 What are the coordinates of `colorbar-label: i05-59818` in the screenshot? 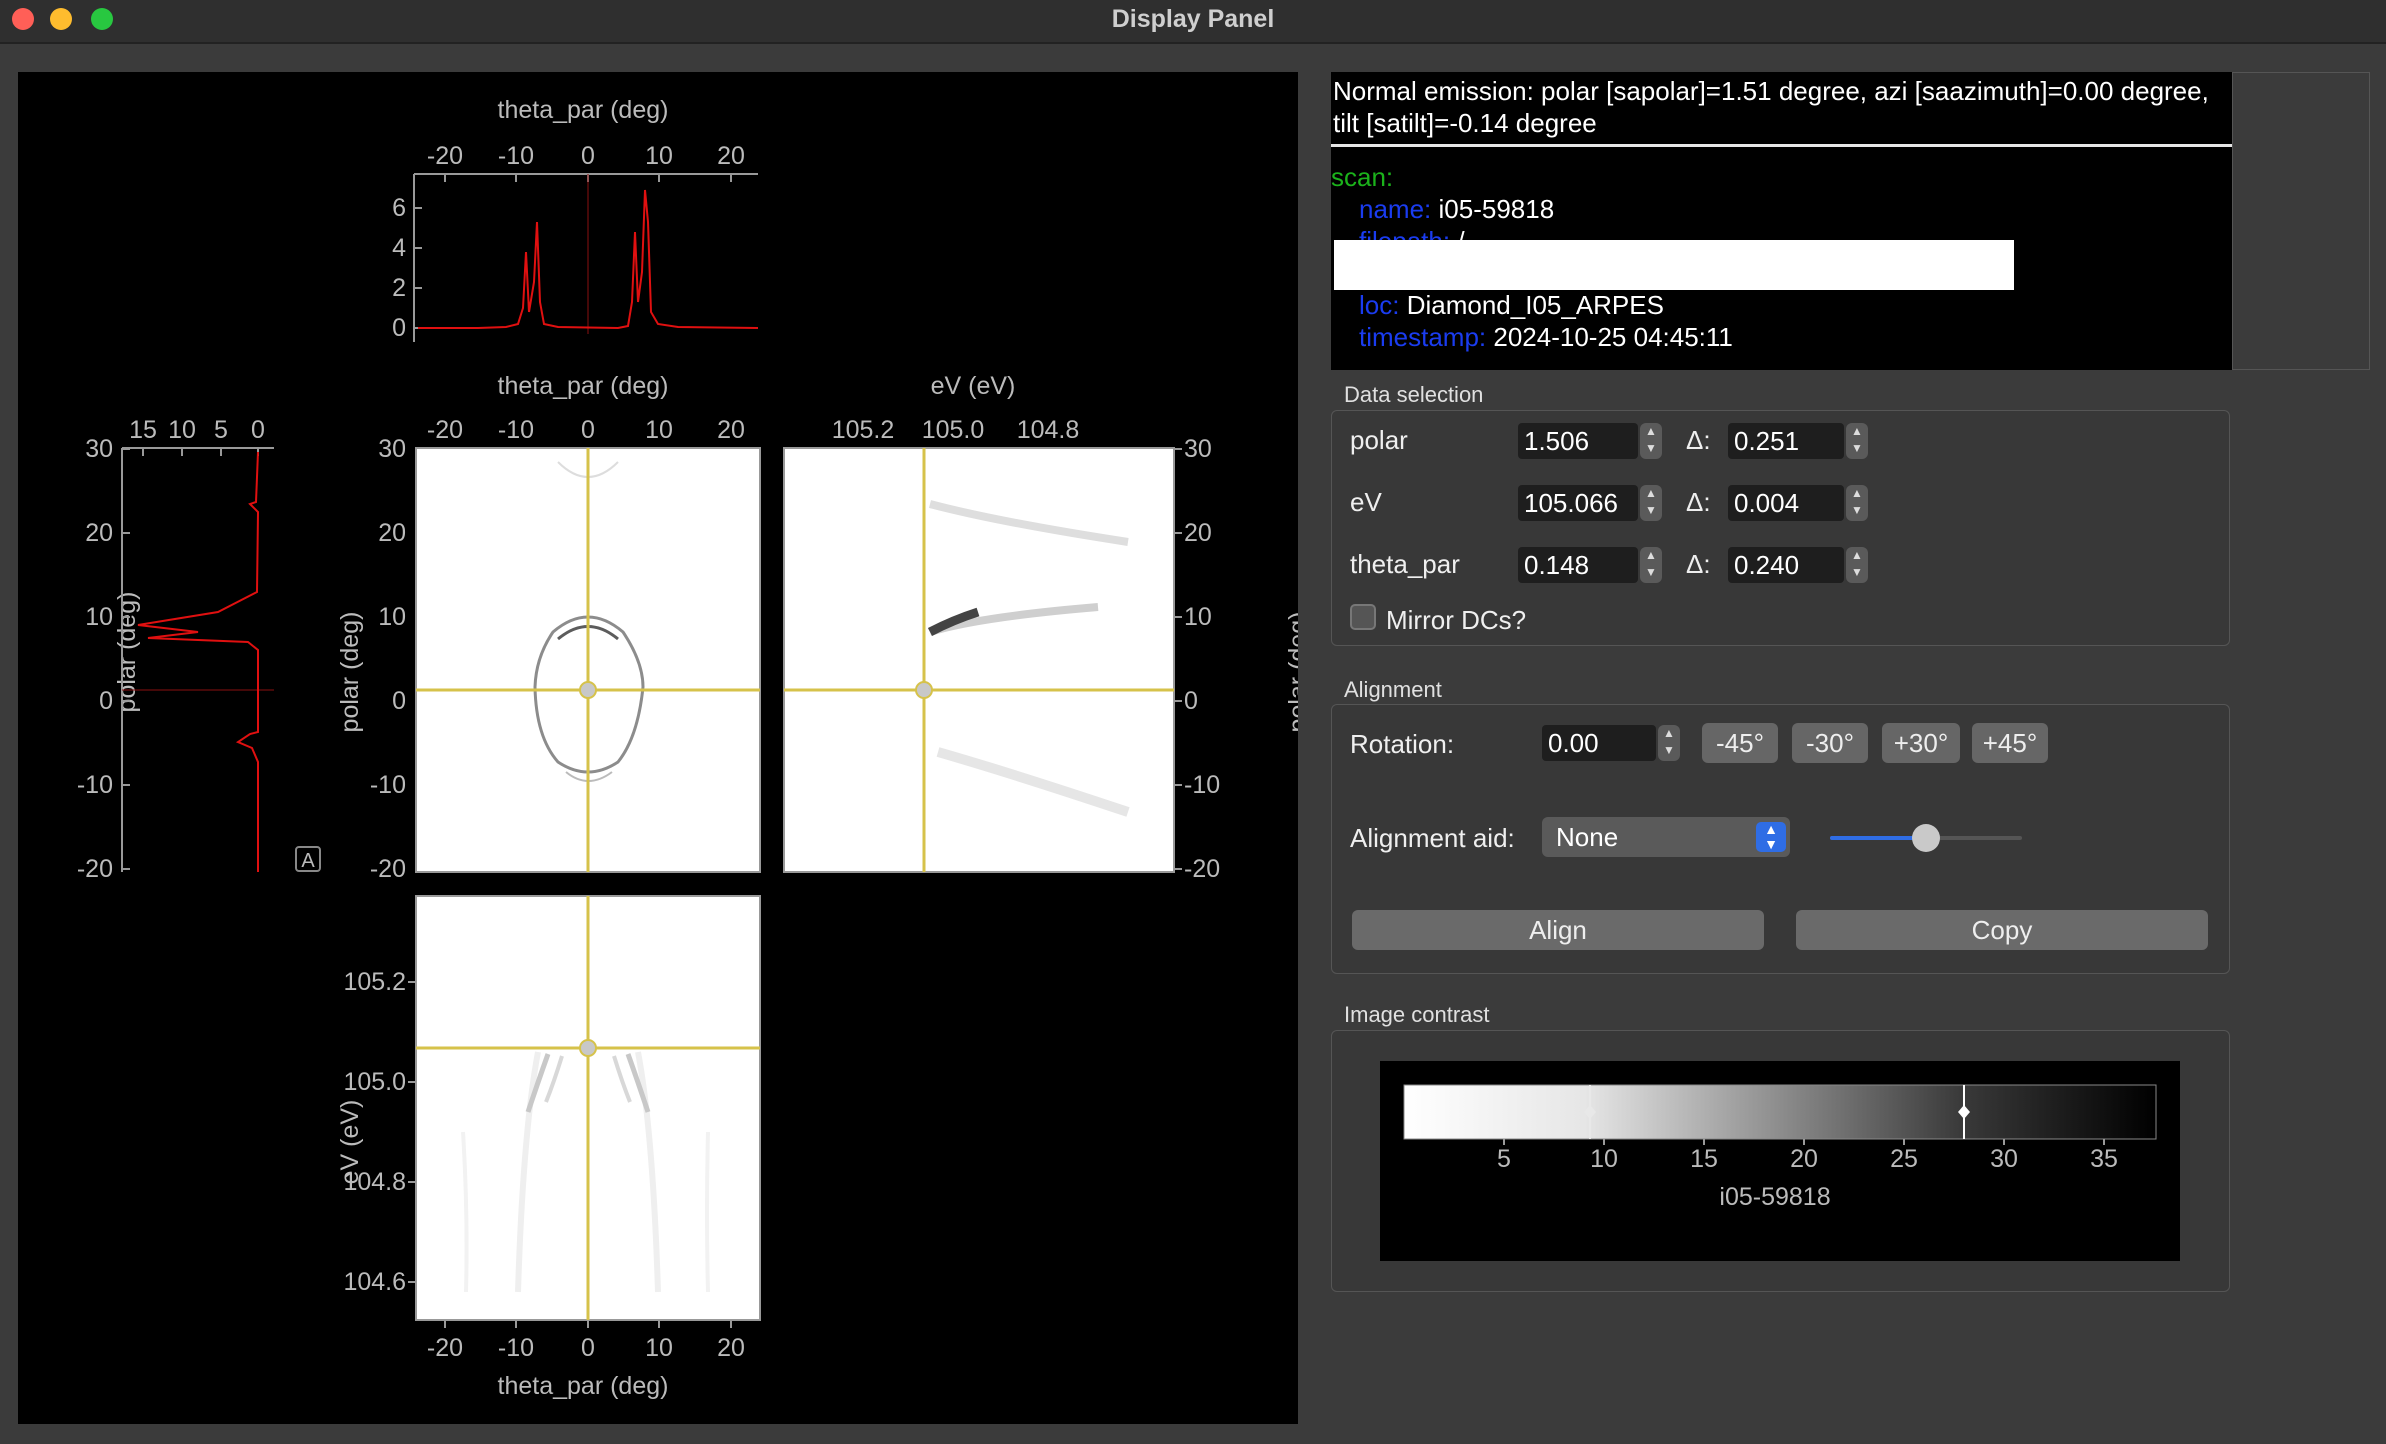 It's located at (1774, 1197).